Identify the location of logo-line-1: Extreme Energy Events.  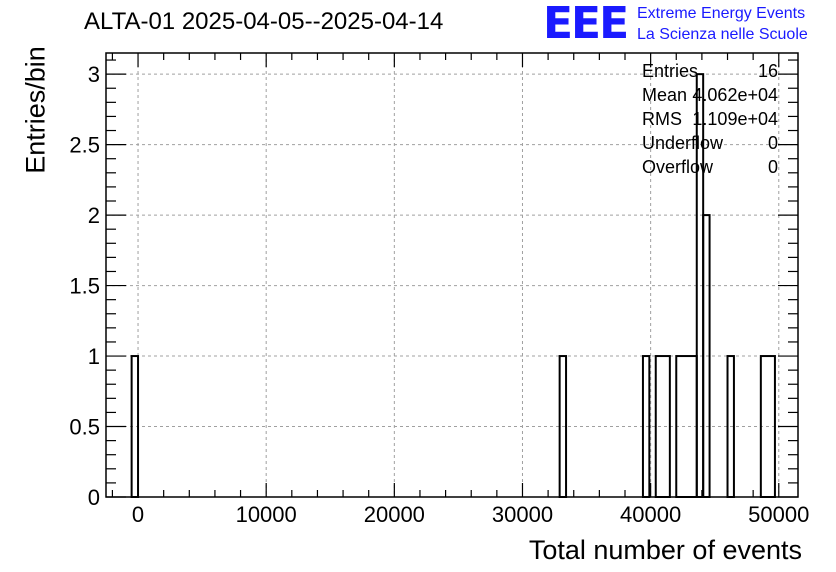
(721, 13).